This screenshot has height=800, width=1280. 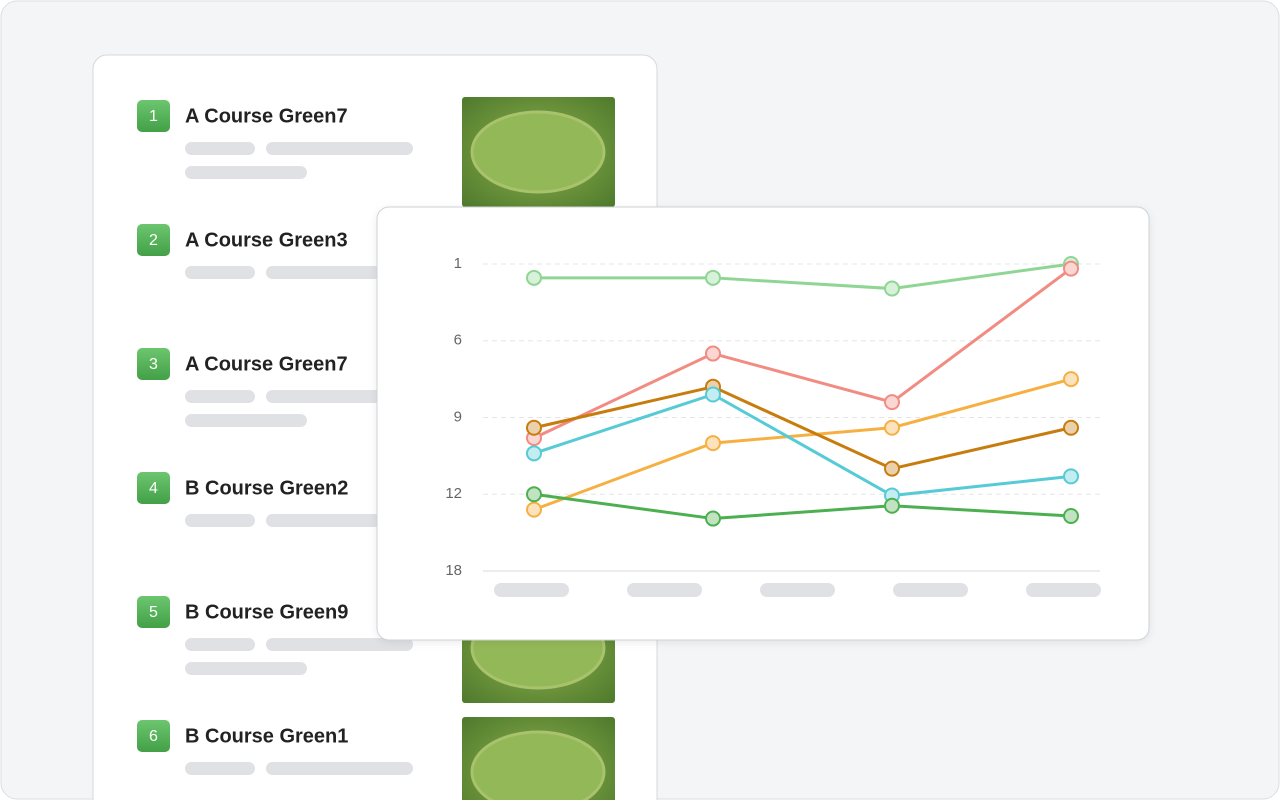 What do you see at coordinates (266, 736) in the screenshot?
I see `item-name: B Course Green1` at bounding box center [266, 736].